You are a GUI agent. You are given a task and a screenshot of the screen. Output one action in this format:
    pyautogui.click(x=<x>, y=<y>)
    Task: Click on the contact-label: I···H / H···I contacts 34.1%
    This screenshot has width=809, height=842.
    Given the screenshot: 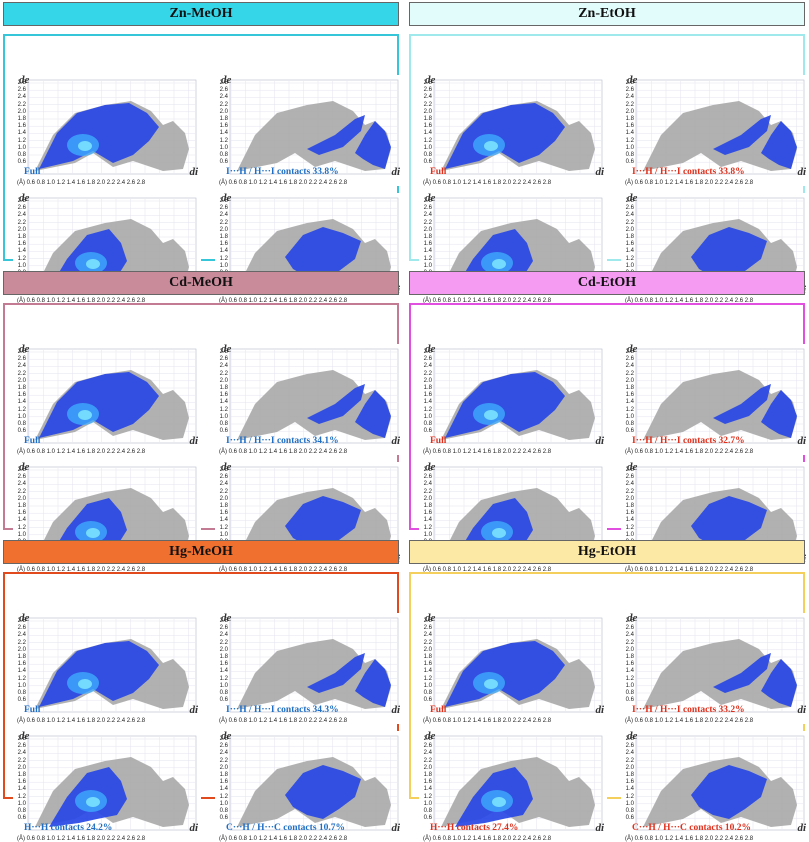 What is the action you would take?
    pyautogui.click(x=282, y=441)
    